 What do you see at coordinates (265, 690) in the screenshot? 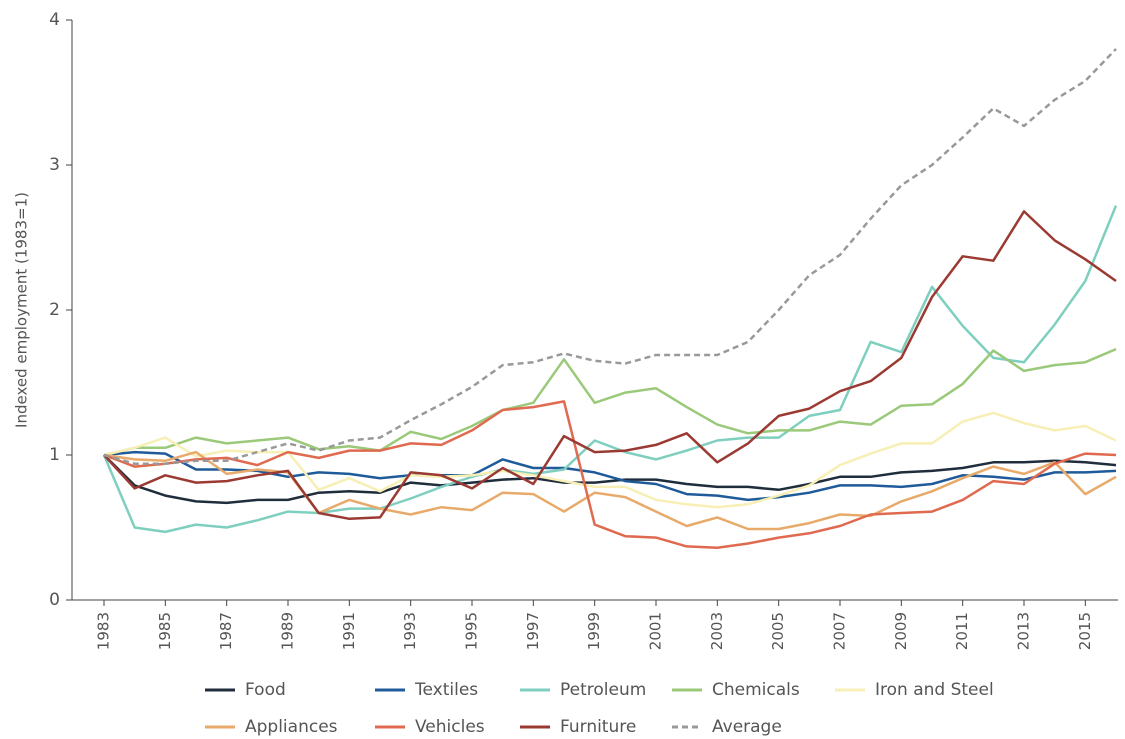
I see `legend-label: Food` at bounding box center [265, 690].